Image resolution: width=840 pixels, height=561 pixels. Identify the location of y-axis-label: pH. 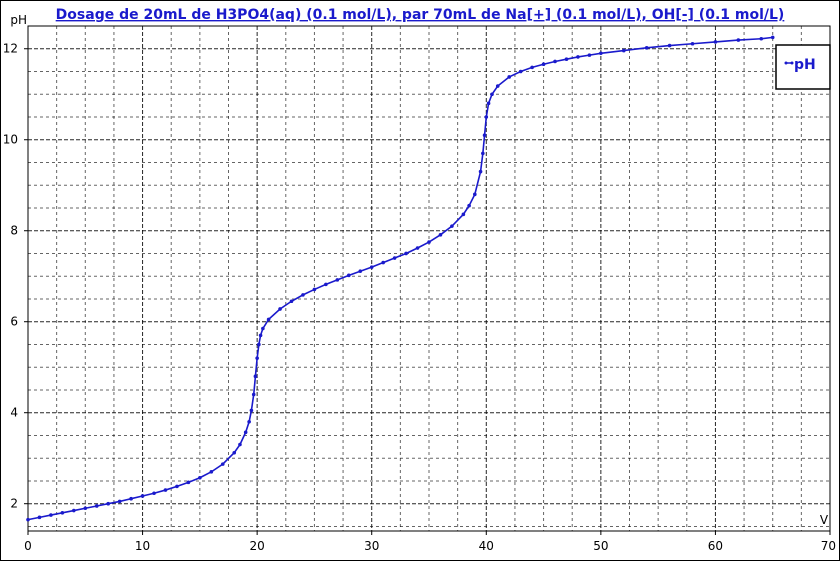
(18, 20).